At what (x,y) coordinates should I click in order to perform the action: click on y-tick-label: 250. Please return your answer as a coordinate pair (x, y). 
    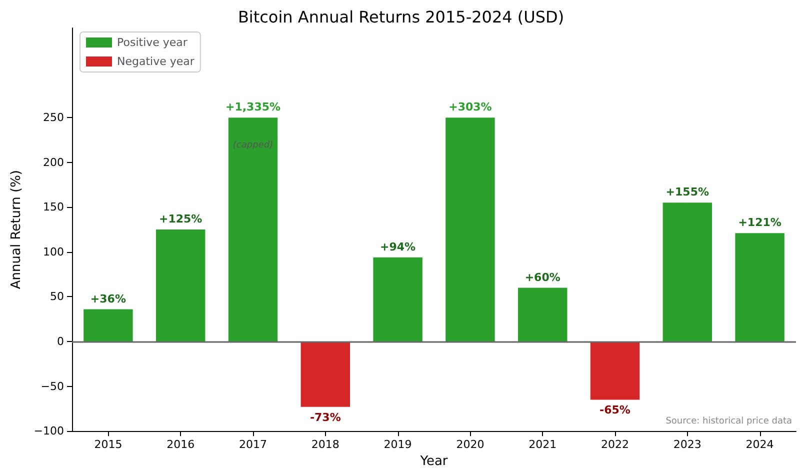
    Looking at the image, I should click on (53, 117).